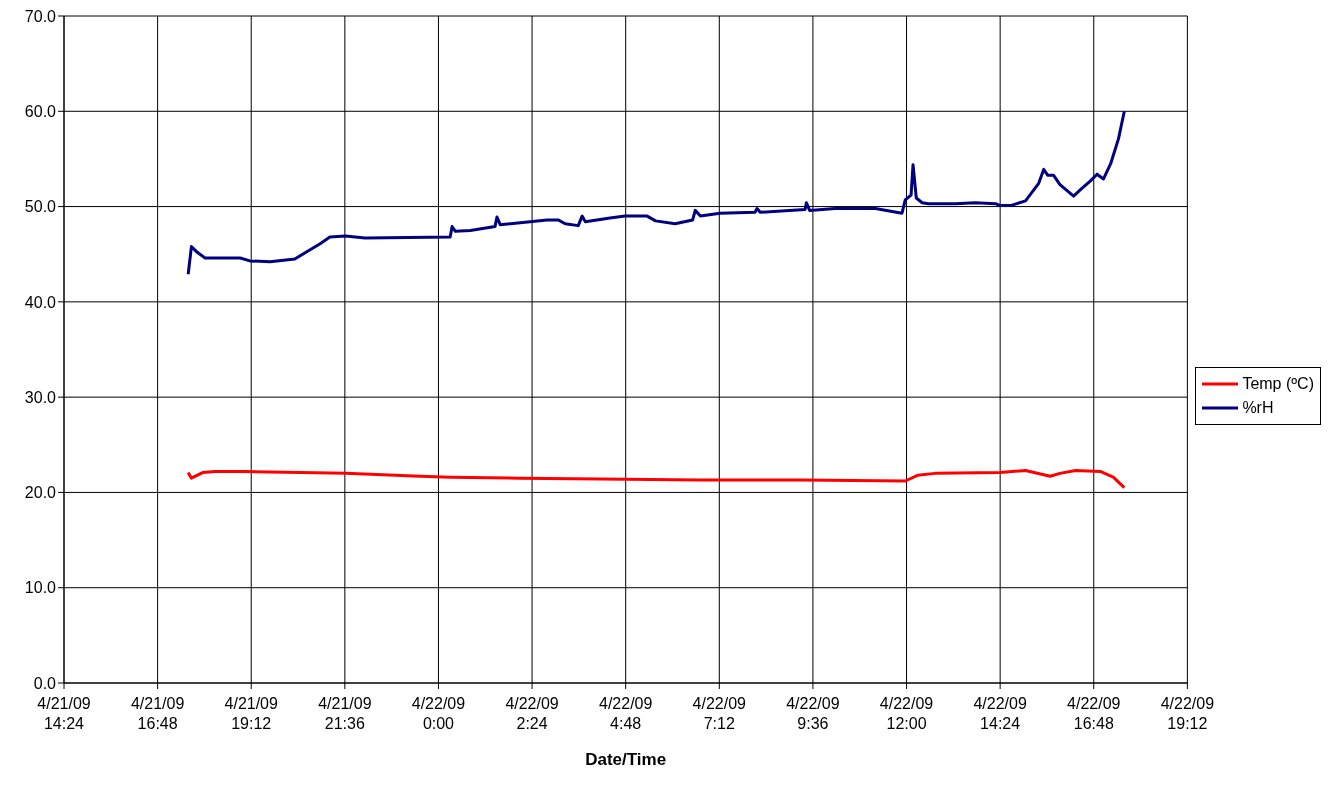 The image size is (1331, 791). What do you see at coordinates (1000, 713) in the screenshot?
I see `x-tick-label: 4/22/09 14:24` at bounding box center [1000, 713].